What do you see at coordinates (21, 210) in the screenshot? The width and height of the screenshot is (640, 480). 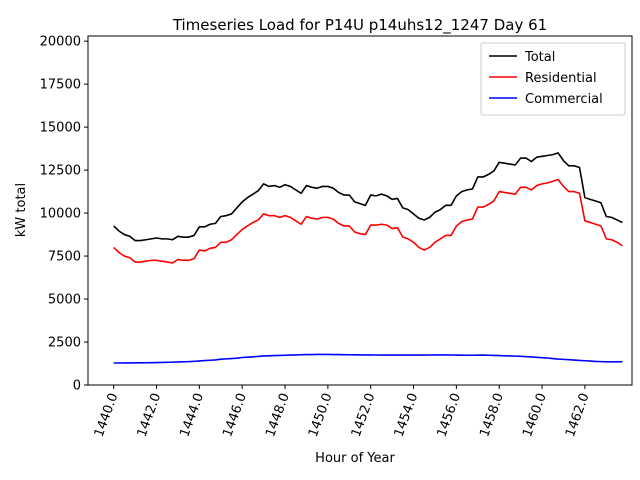 I see `y-axis-label: kW total` at bounding box center [21, 210].